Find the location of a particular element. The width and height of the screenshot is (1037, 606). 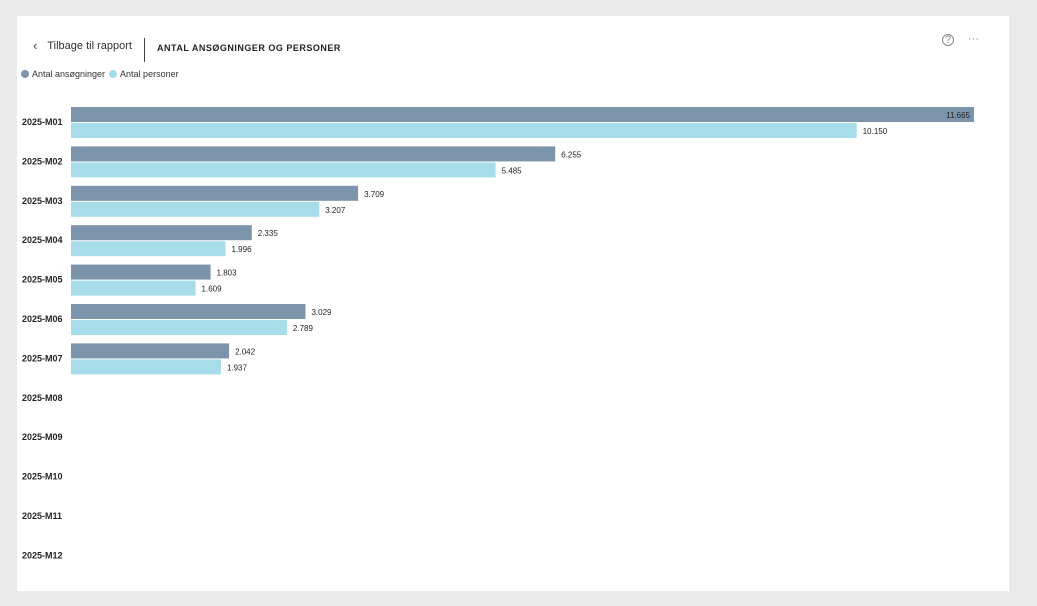

legend-dot-persons is located at coordinates (113, 74).